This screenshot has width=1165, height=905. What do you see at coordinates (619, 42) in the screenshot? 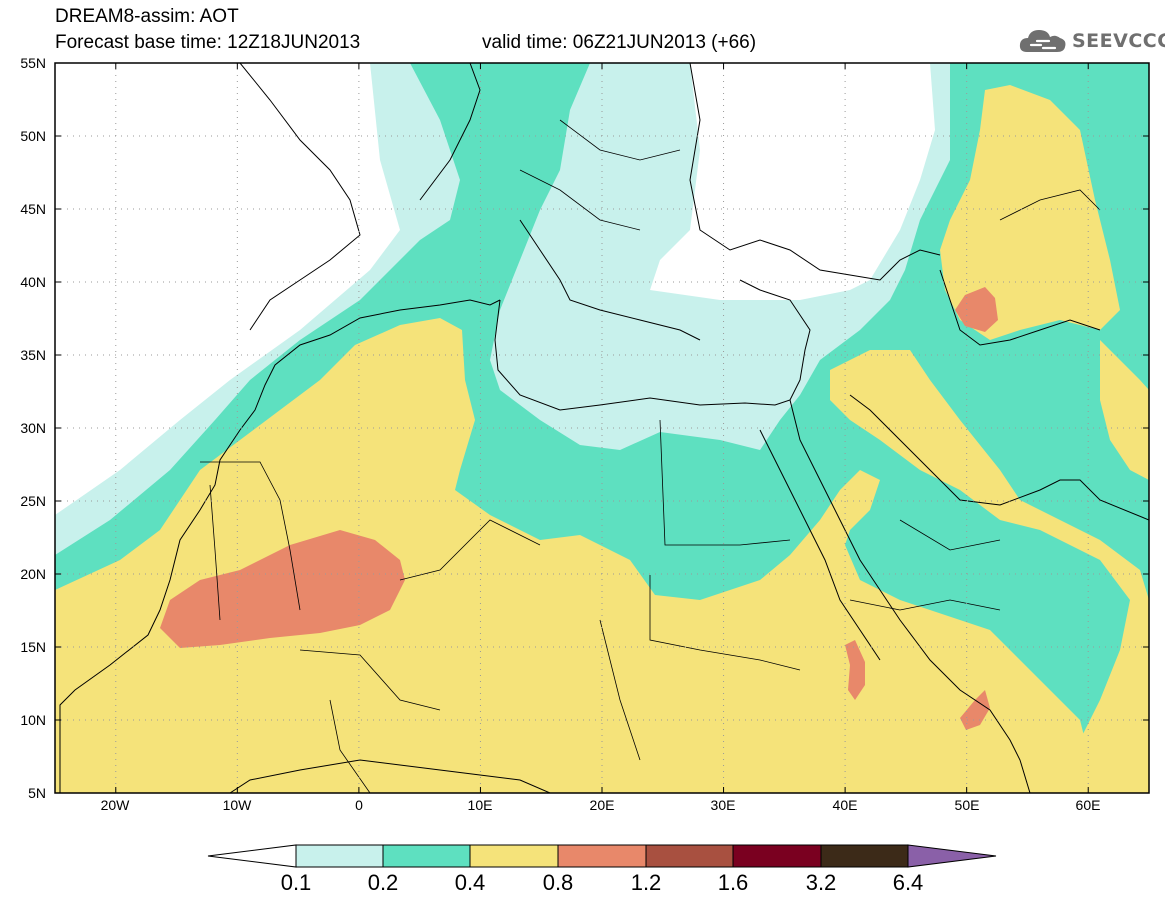
I see `valid-time: valid time: 06Z21JUN2013 (+66)` at bounding box center [619, 42].